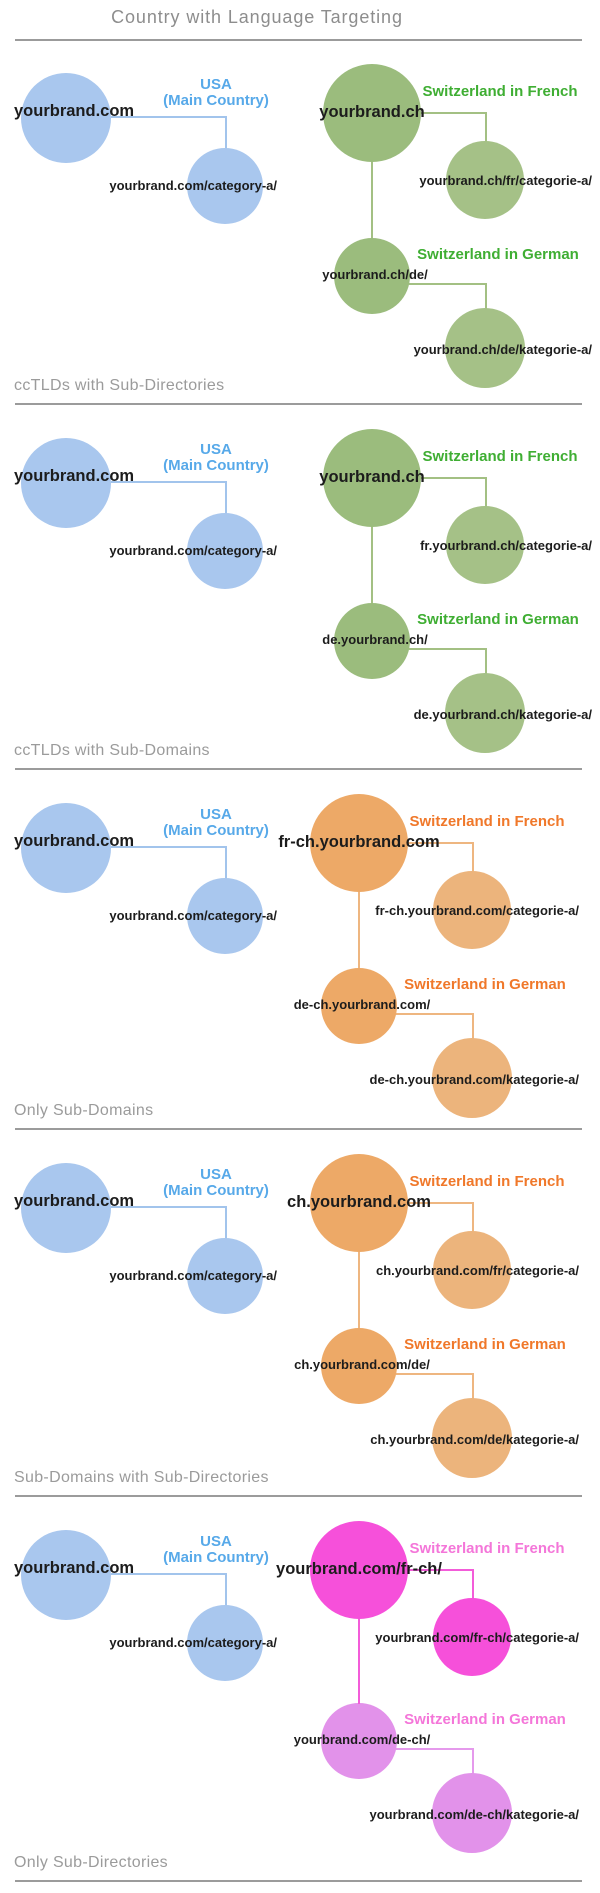 Image resolution: width=600 pixels, height=1893 pixels. Describe the element at coordinates (505, 180) in the screenshot. I see `french-category-url: yourbrand.ch/fr/categorie-a/` at that location.